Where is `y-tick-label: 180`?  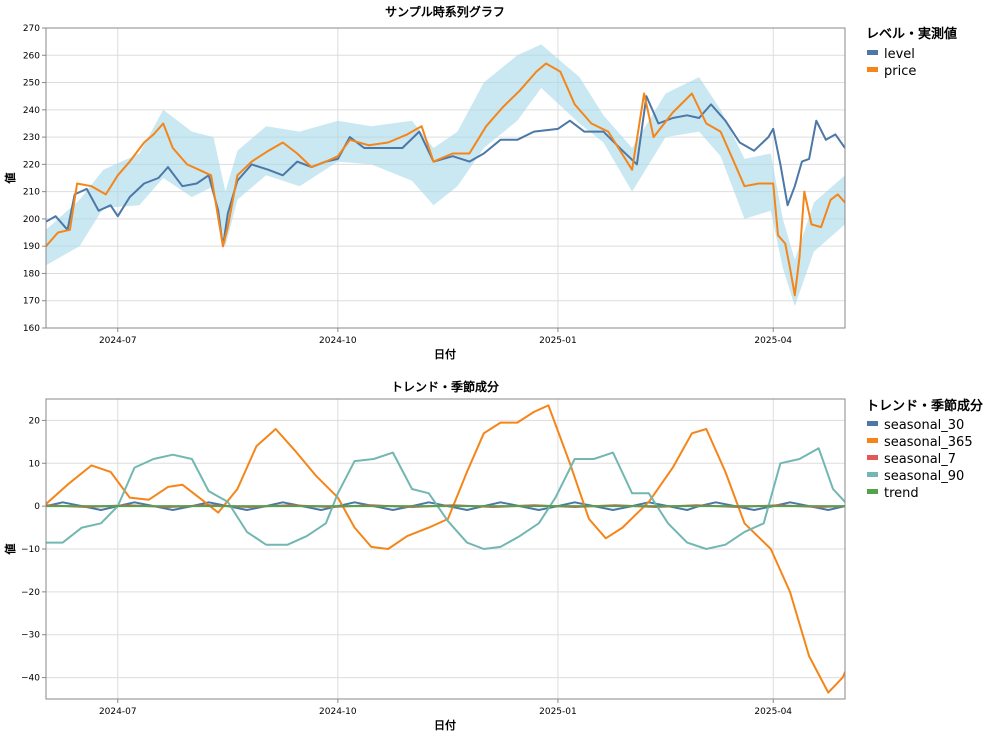 y-tick-label: 180 is located at coordinates (31, 274).